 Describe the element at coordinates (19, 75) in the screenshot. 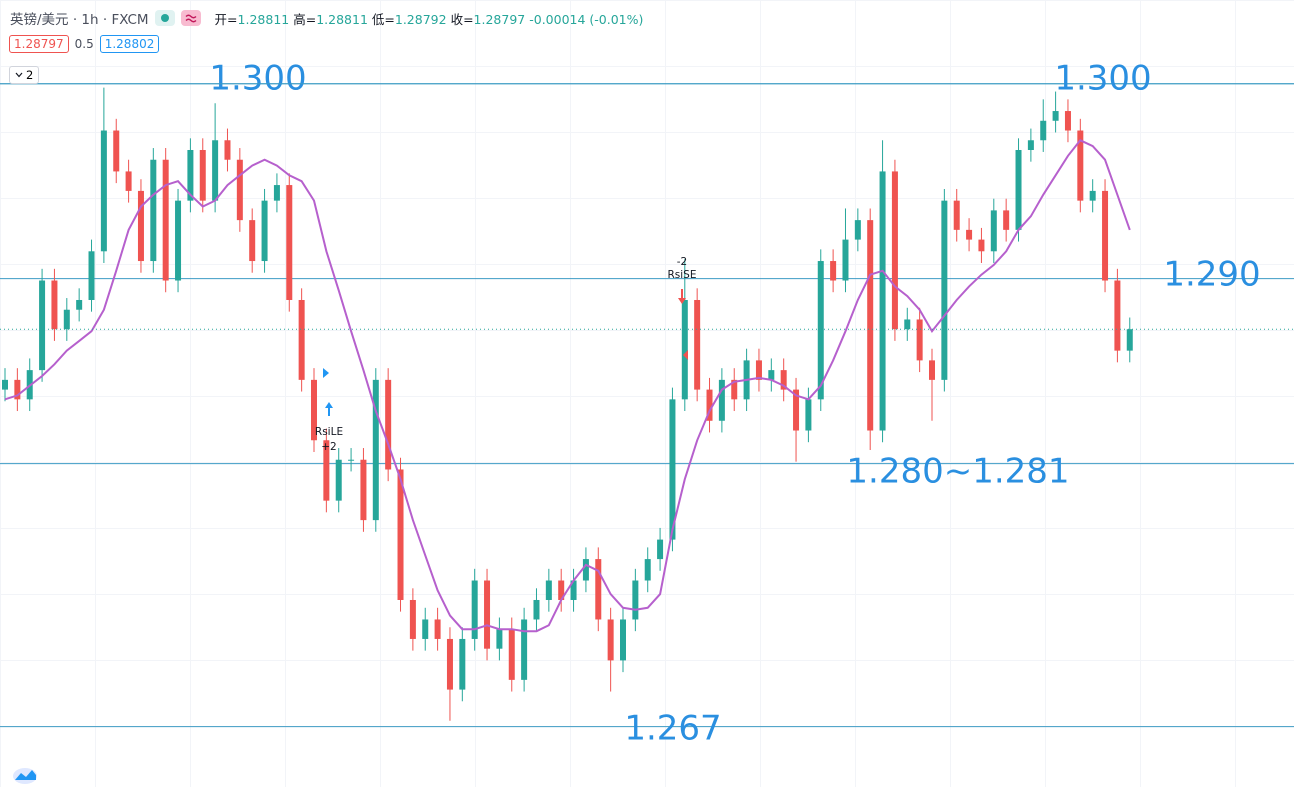

I see `chevron-icon` at that location.